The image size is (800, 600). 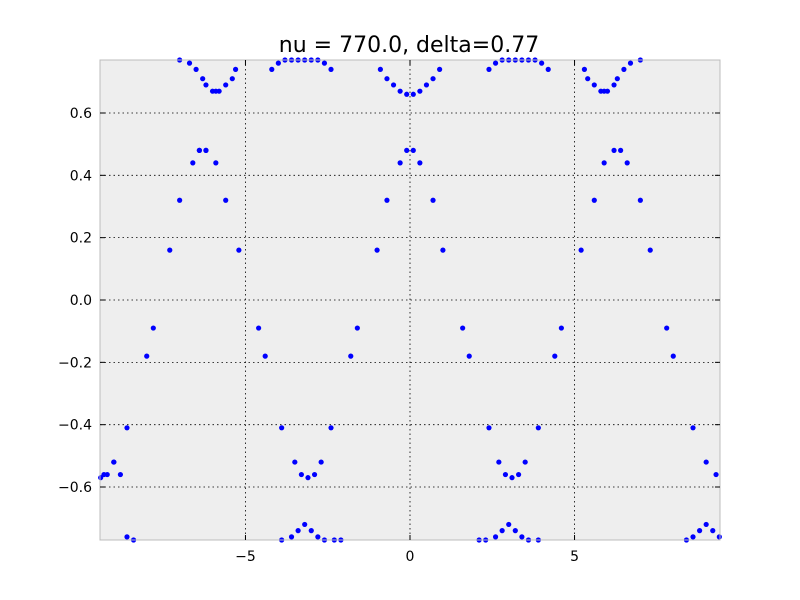 What do you see at coordinates (75, 426) in the screenshot?
I see `y-tick-label: −0.4` at bounding box center [75, 426].